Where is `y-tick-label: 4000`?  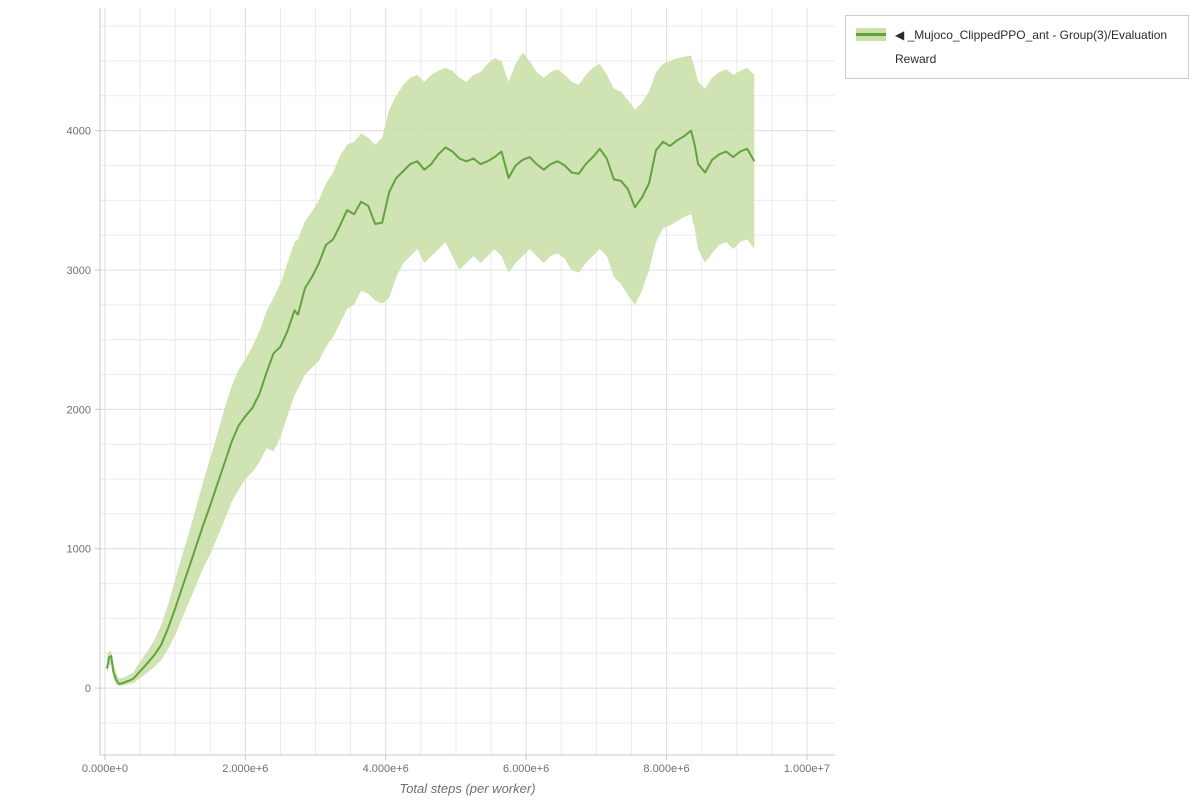
y-tick-label: 4000 is located at coordinates (79, 132).